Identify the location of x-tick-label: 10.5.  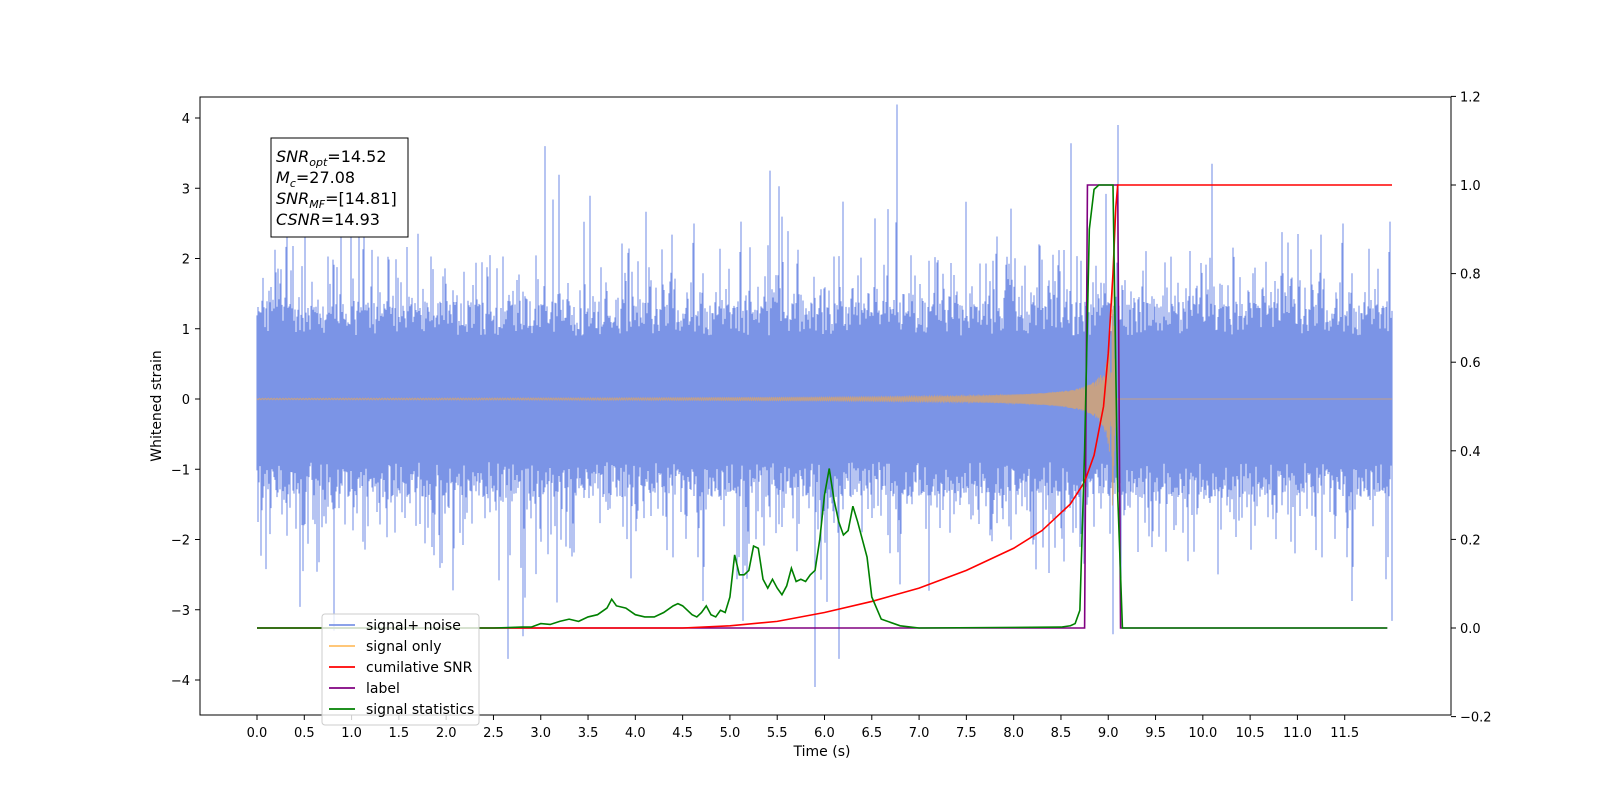
(1250, 733).